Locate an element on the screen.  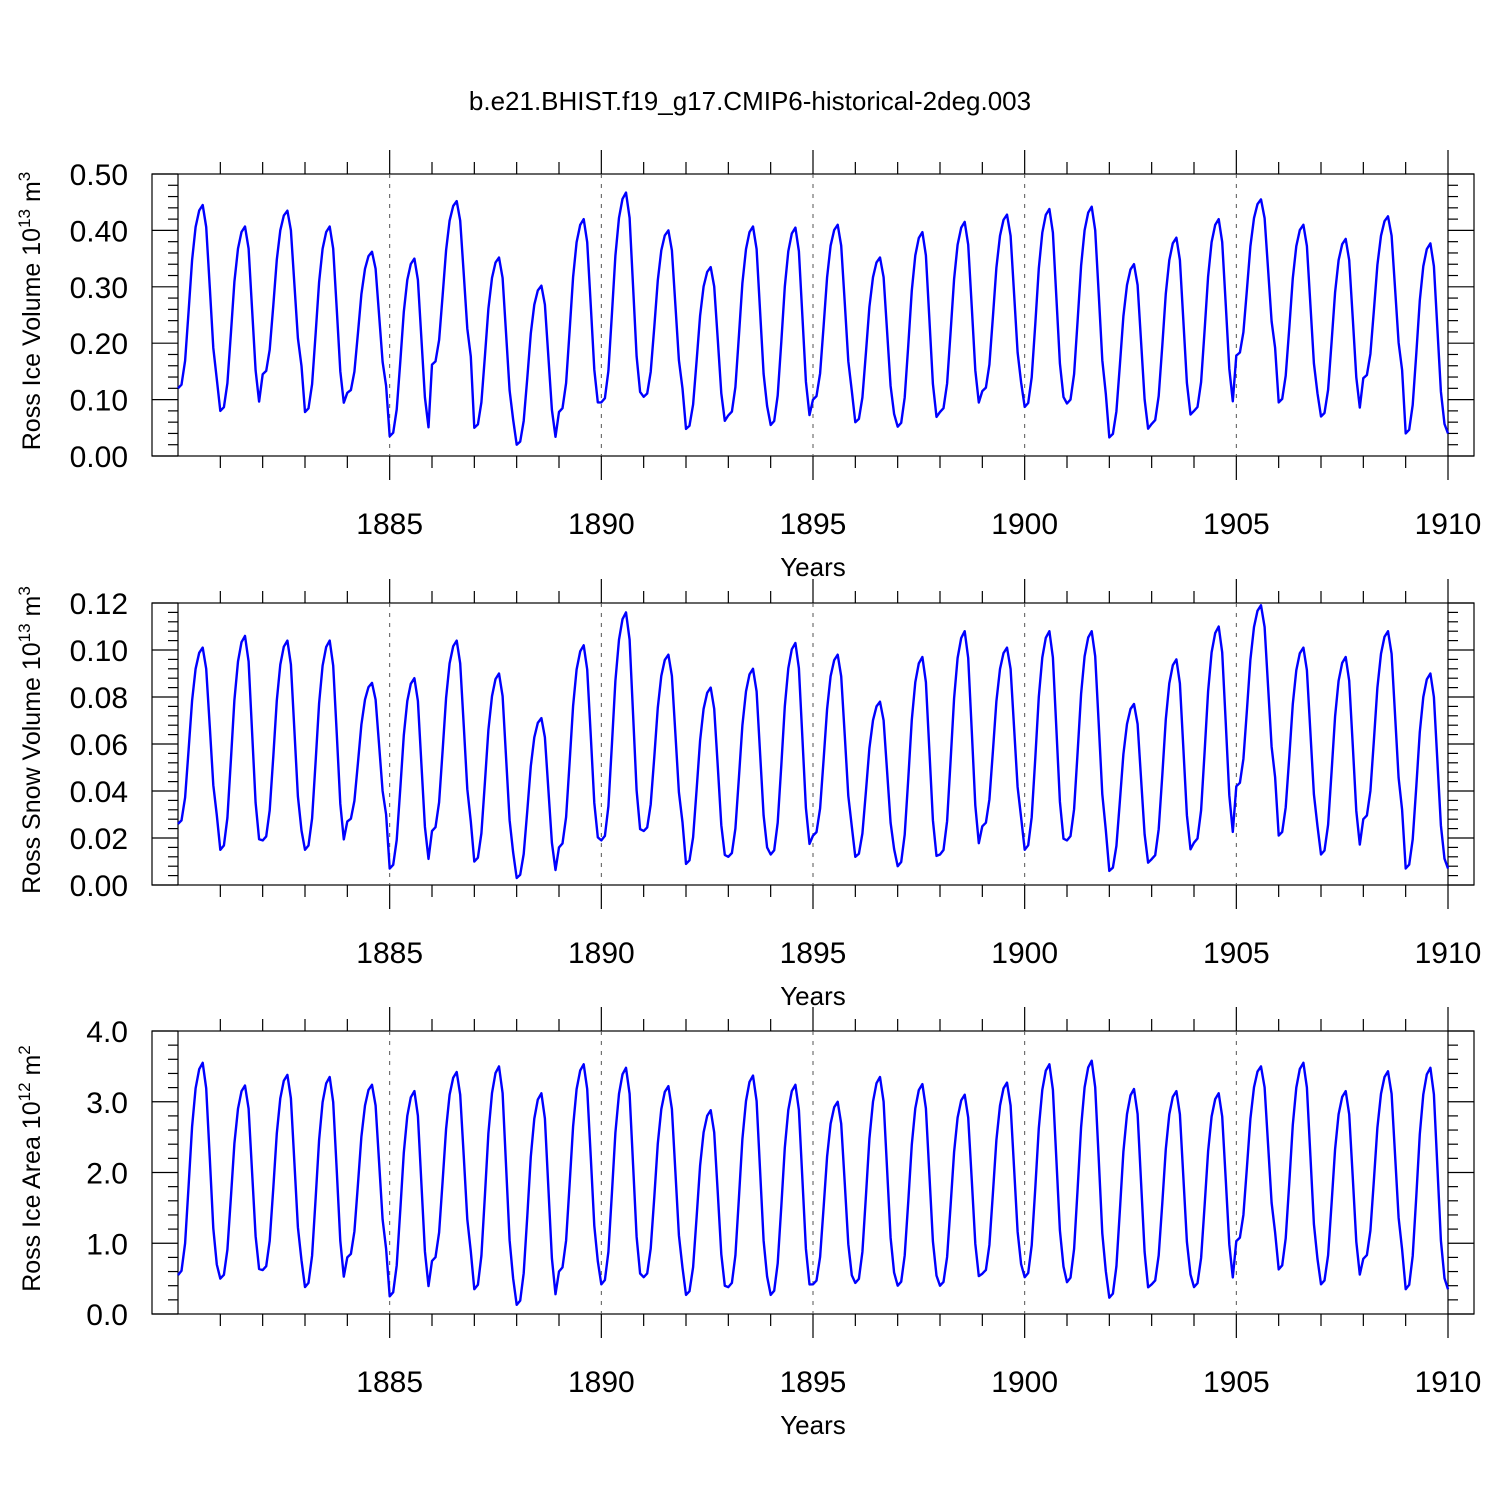
y-axis-label: Ross Ice Volume 1013 m3 is located at coordinates (30, 311).